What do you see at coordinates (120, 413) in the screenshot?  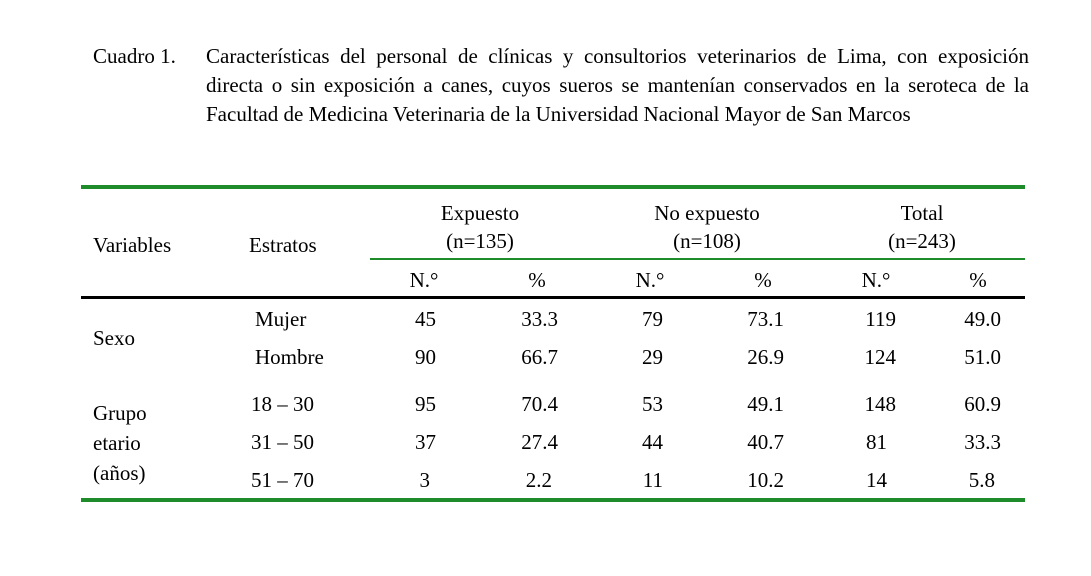 I see `variable-grupo-line: Grupo` at bounding box center [120, 413].